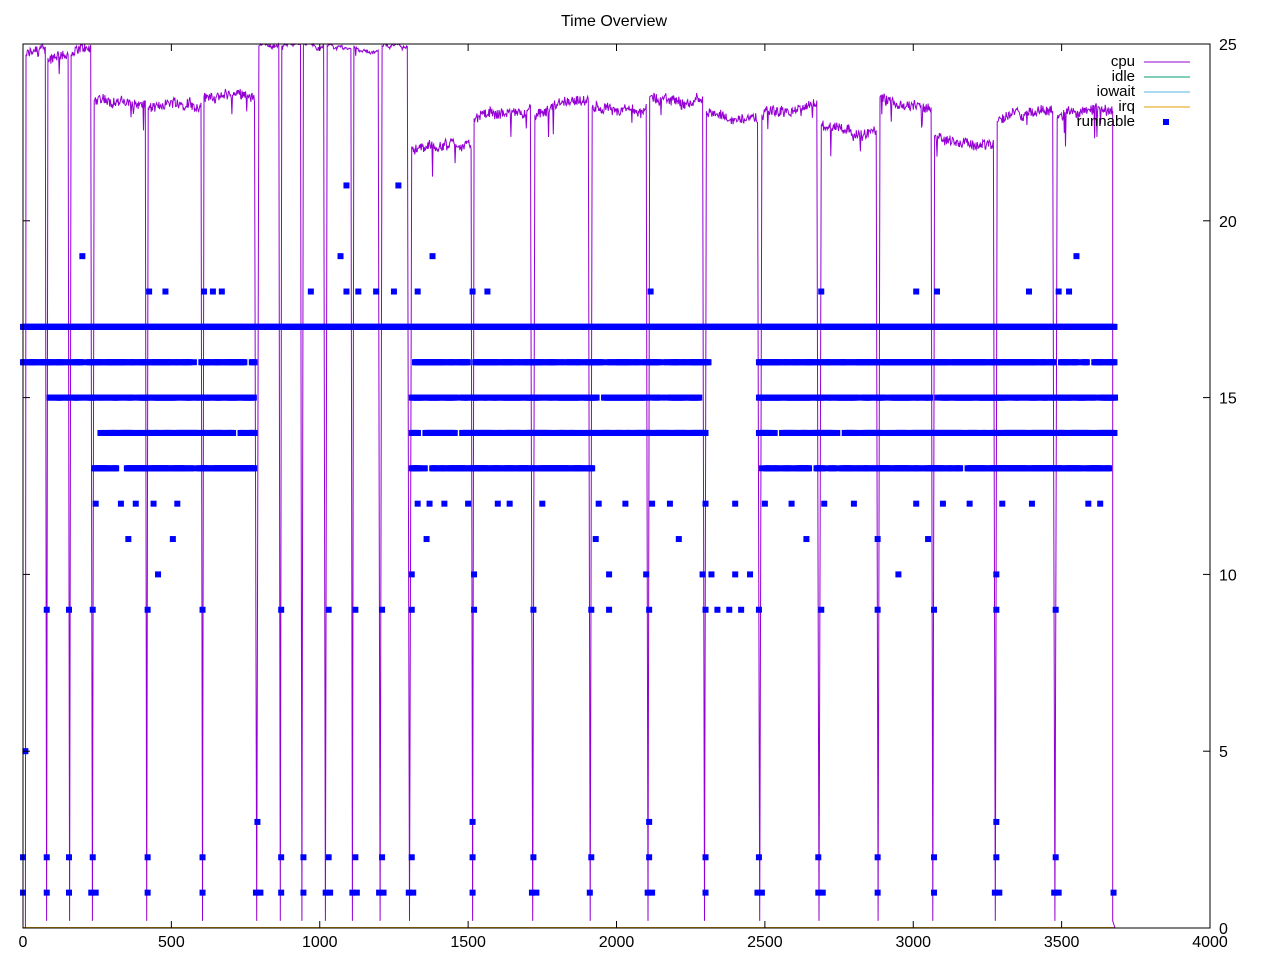  What do you see at coordinates (1223, 752) in the screenshot?
I see `y-tick-label: 5` at bounding box center [1223, 752].